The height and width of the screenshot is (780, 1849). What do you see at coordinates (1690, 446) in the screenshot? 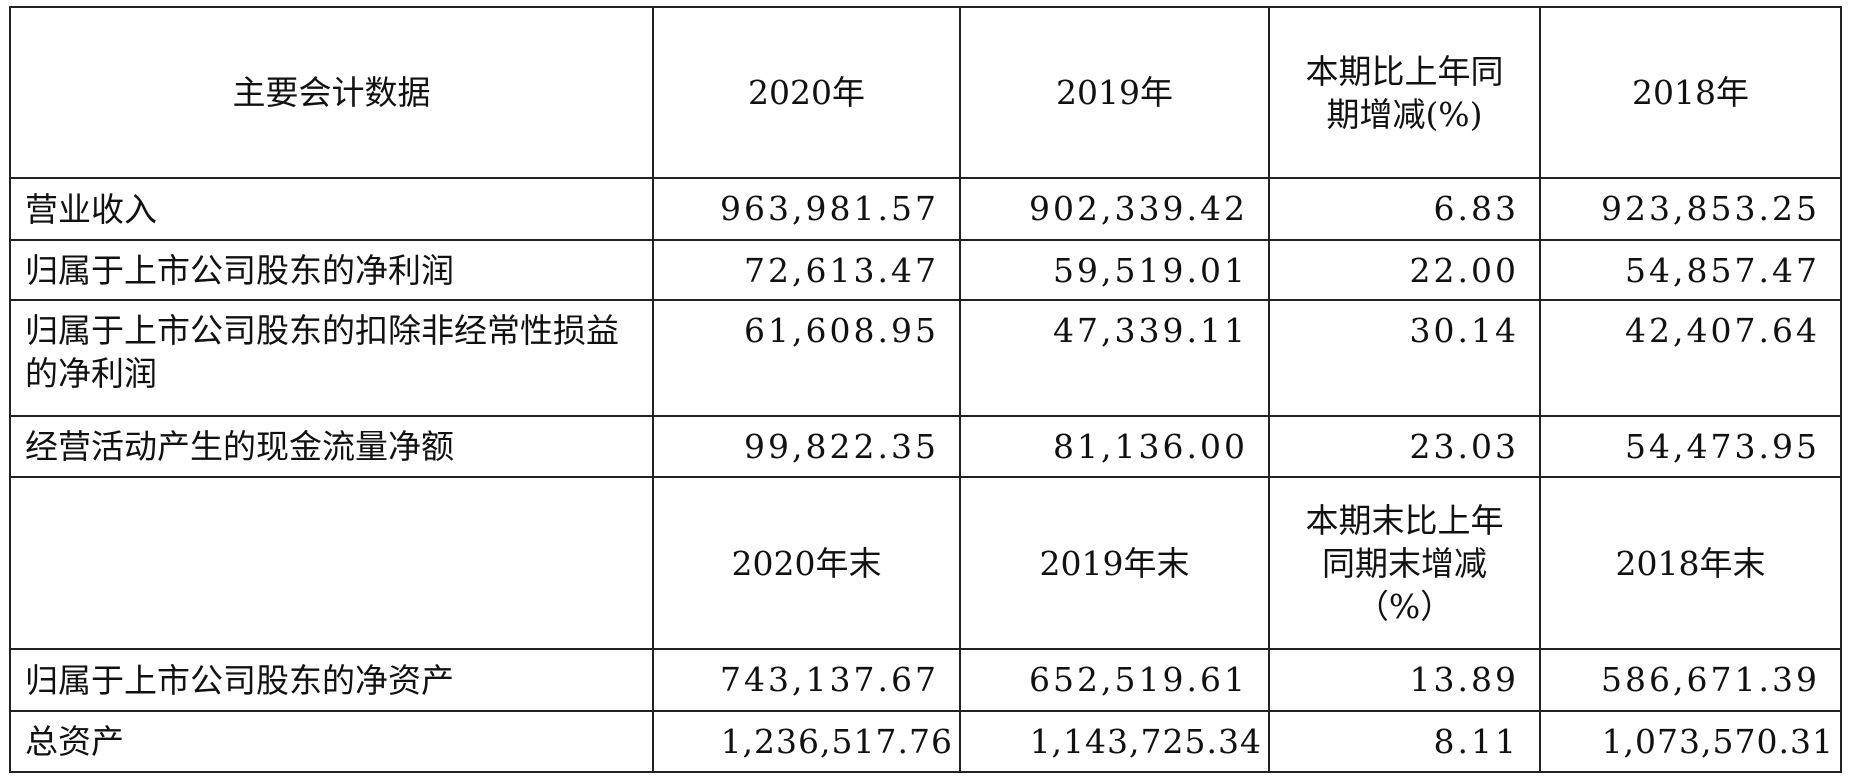
I see `cell: 54,473.95` at bounding box center [1690, 446].